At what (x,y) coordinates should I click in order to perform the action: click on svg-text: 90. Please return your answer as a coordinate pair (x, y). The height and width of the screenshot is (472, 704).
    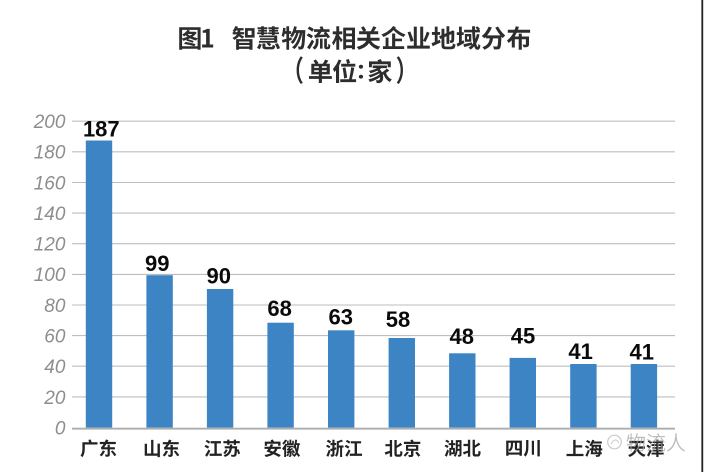
    Looking at the image, I should click on (218, 275).